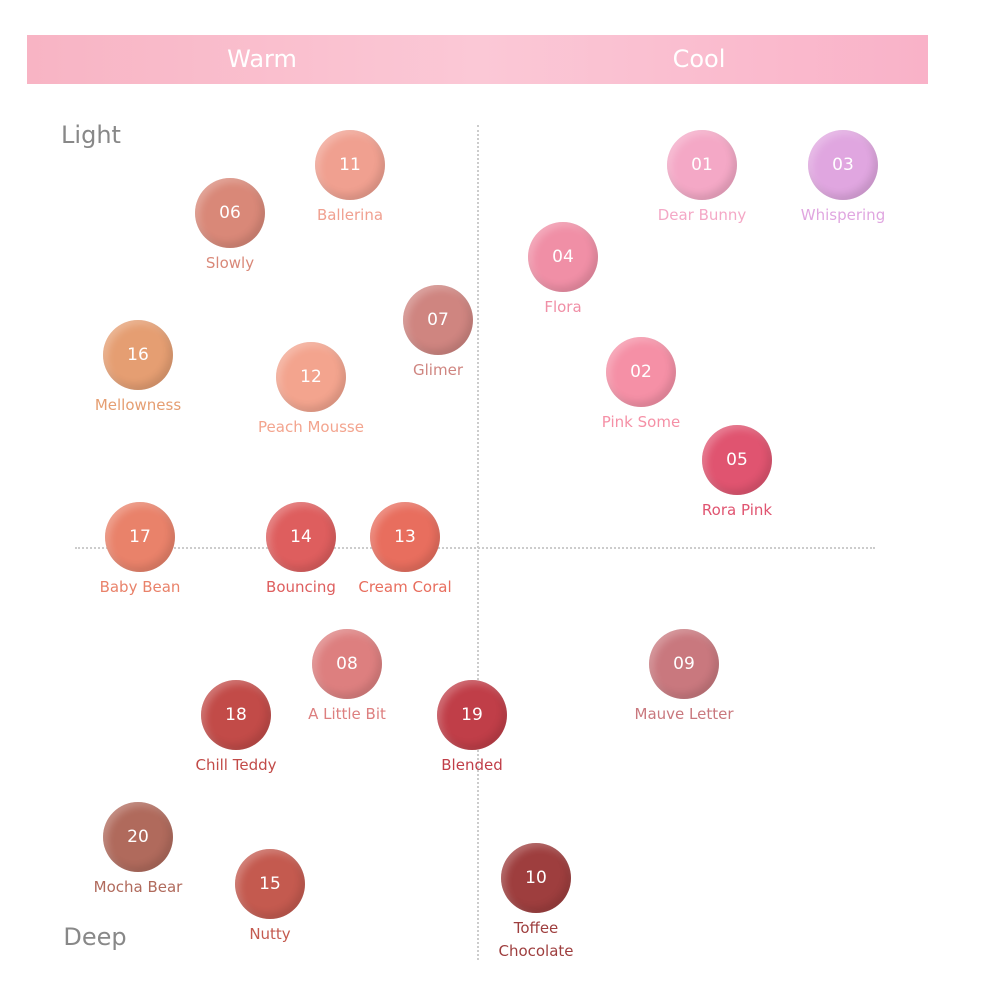 This screenshot has height=1000, width=1000. What do you see at coordinates (138, 405) in the screenshot?
I see `shade-name: Mellowness` at bounding box center [138, 405].